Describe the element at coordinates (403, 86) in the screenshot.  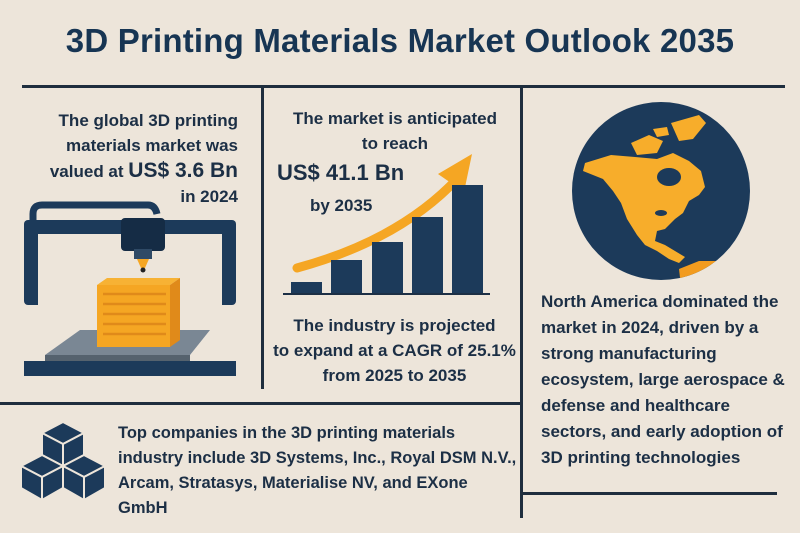
I see `divider-top` at that location.